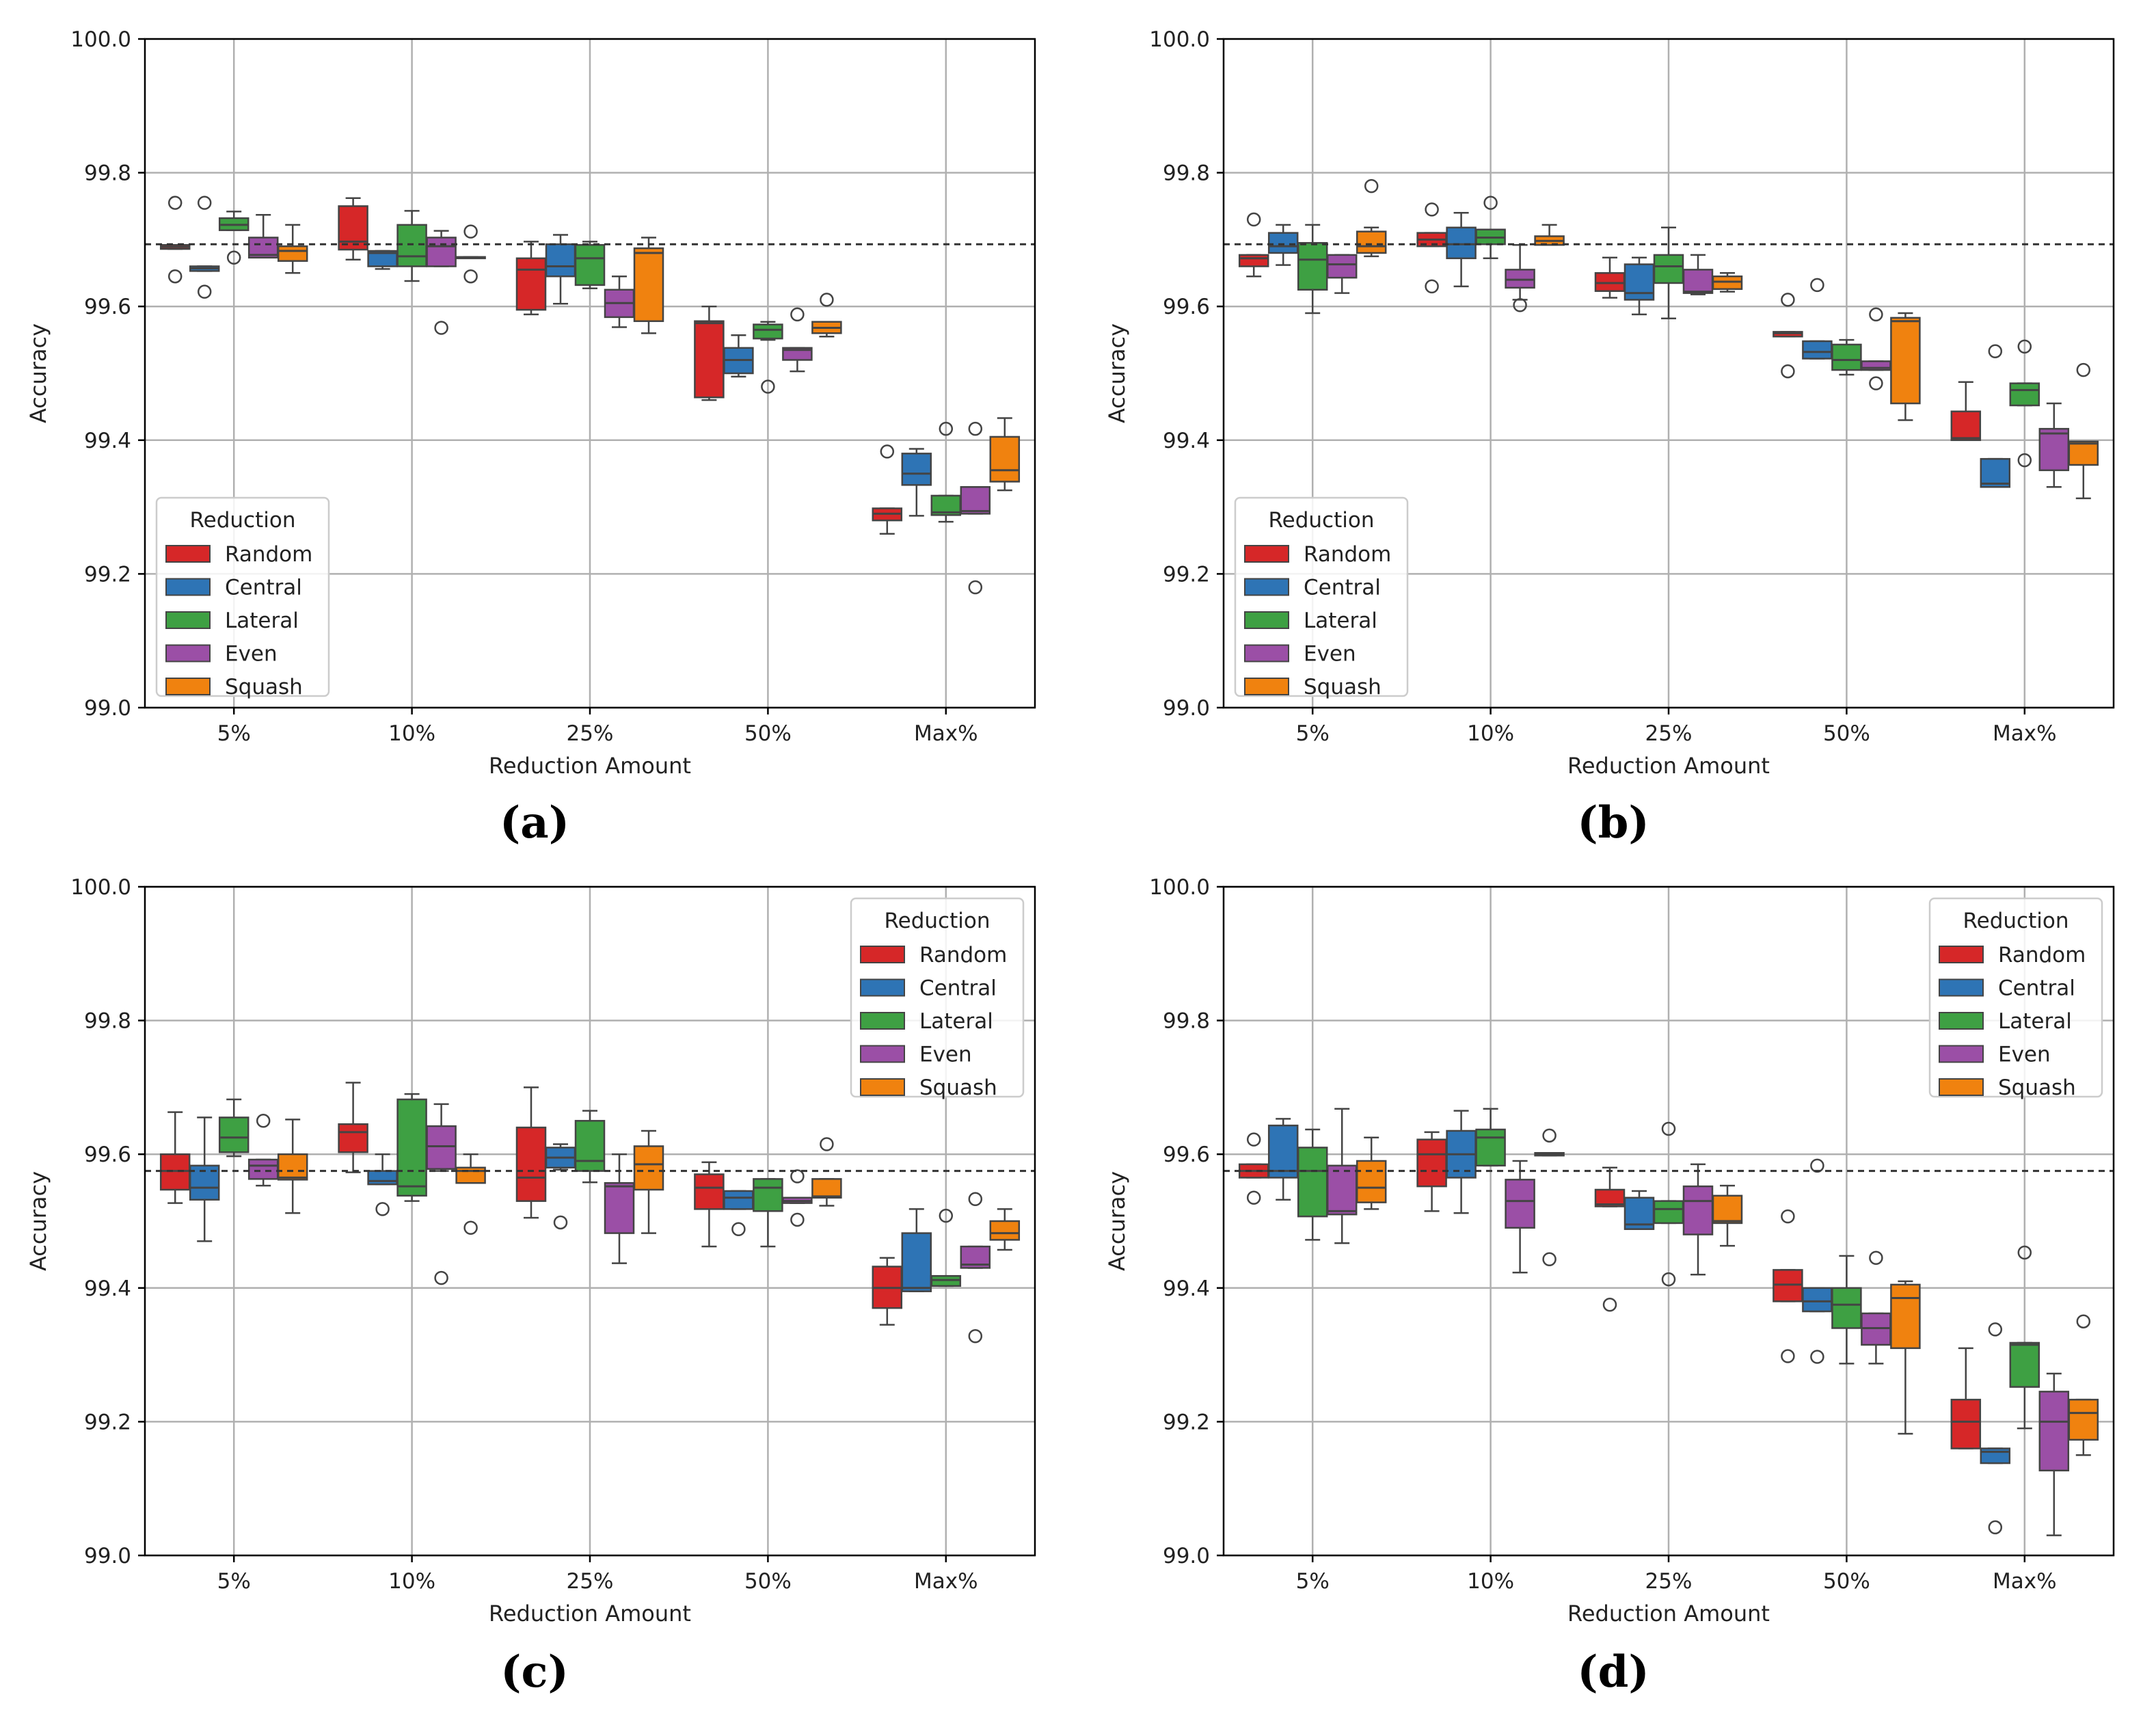 The width and height of the screenshot is (2156, 1725). I want to click on x-tick-label: 50%, so click(1846, 733).